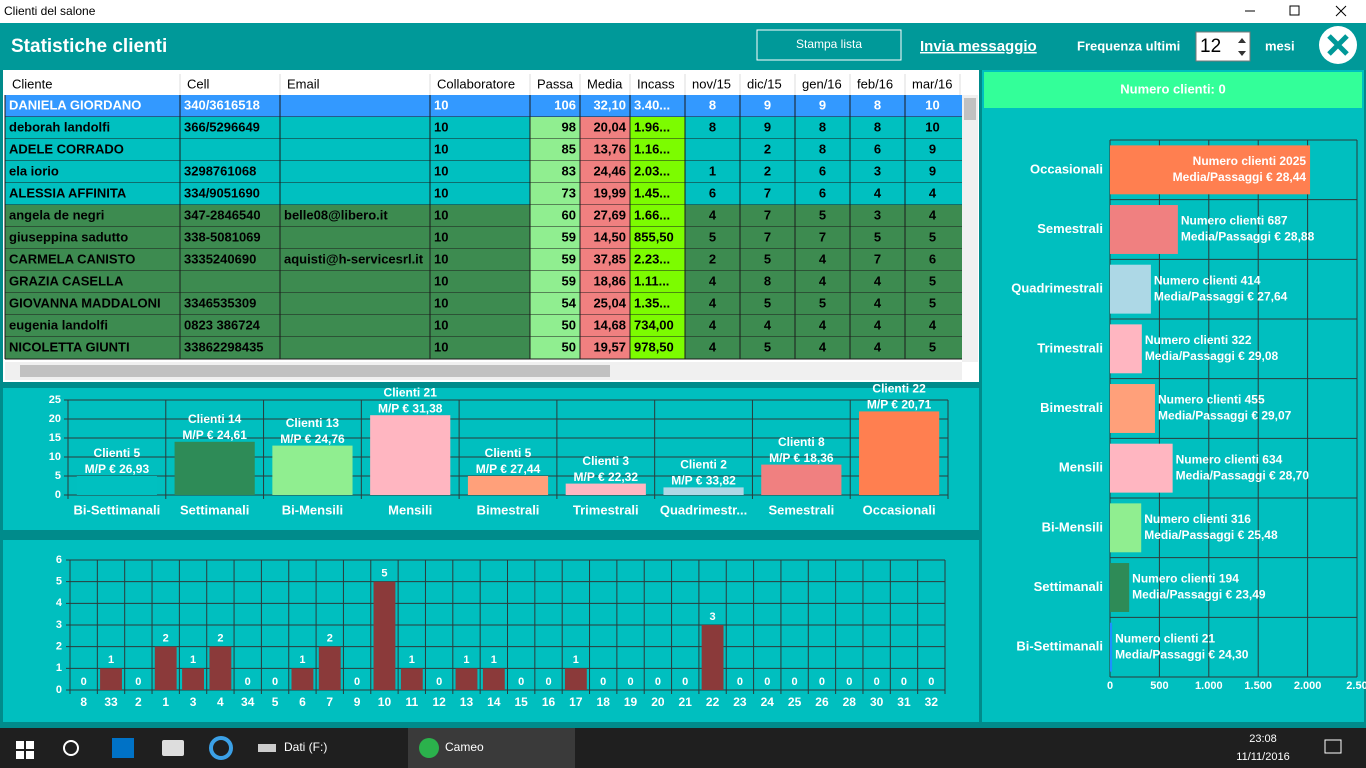  I want to click on table-cell: 24,46, so click(609, 170).